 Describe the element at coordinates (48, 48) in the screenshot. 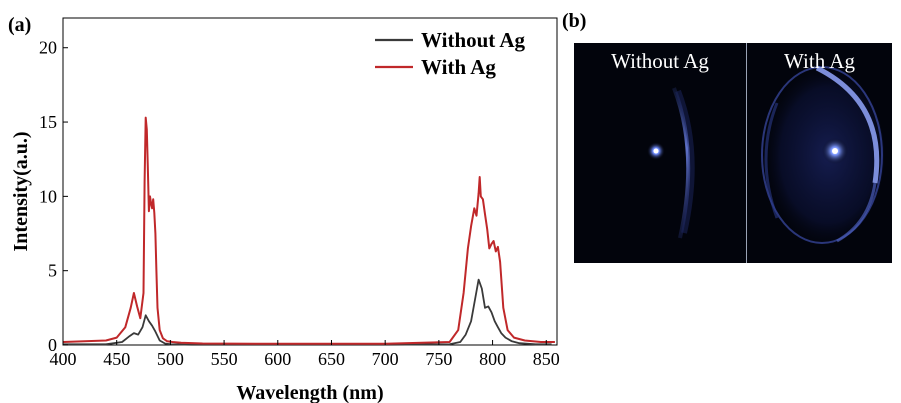

I see `y-tick-label: 20` at that location.